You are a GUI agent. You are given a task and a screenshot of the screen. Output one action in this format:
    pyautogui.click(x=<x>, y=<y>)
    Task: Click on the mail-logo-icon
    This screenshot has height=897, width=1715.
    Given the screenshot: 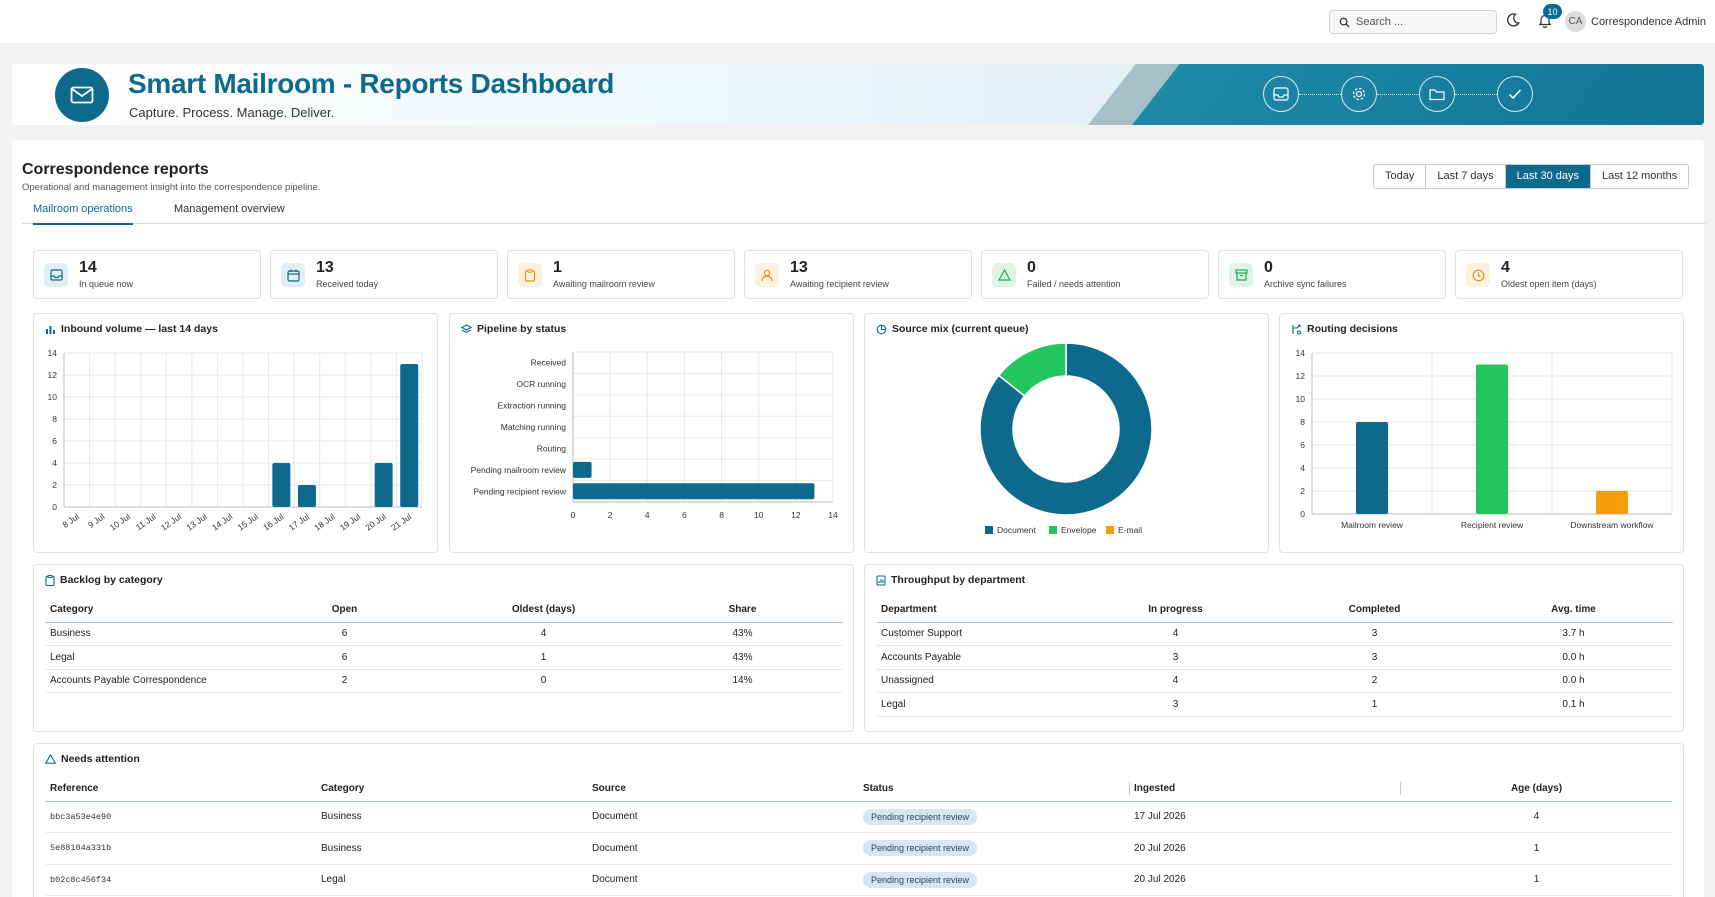 What is the action you would take?
    pyautogui.click(x=82, y=95)
    